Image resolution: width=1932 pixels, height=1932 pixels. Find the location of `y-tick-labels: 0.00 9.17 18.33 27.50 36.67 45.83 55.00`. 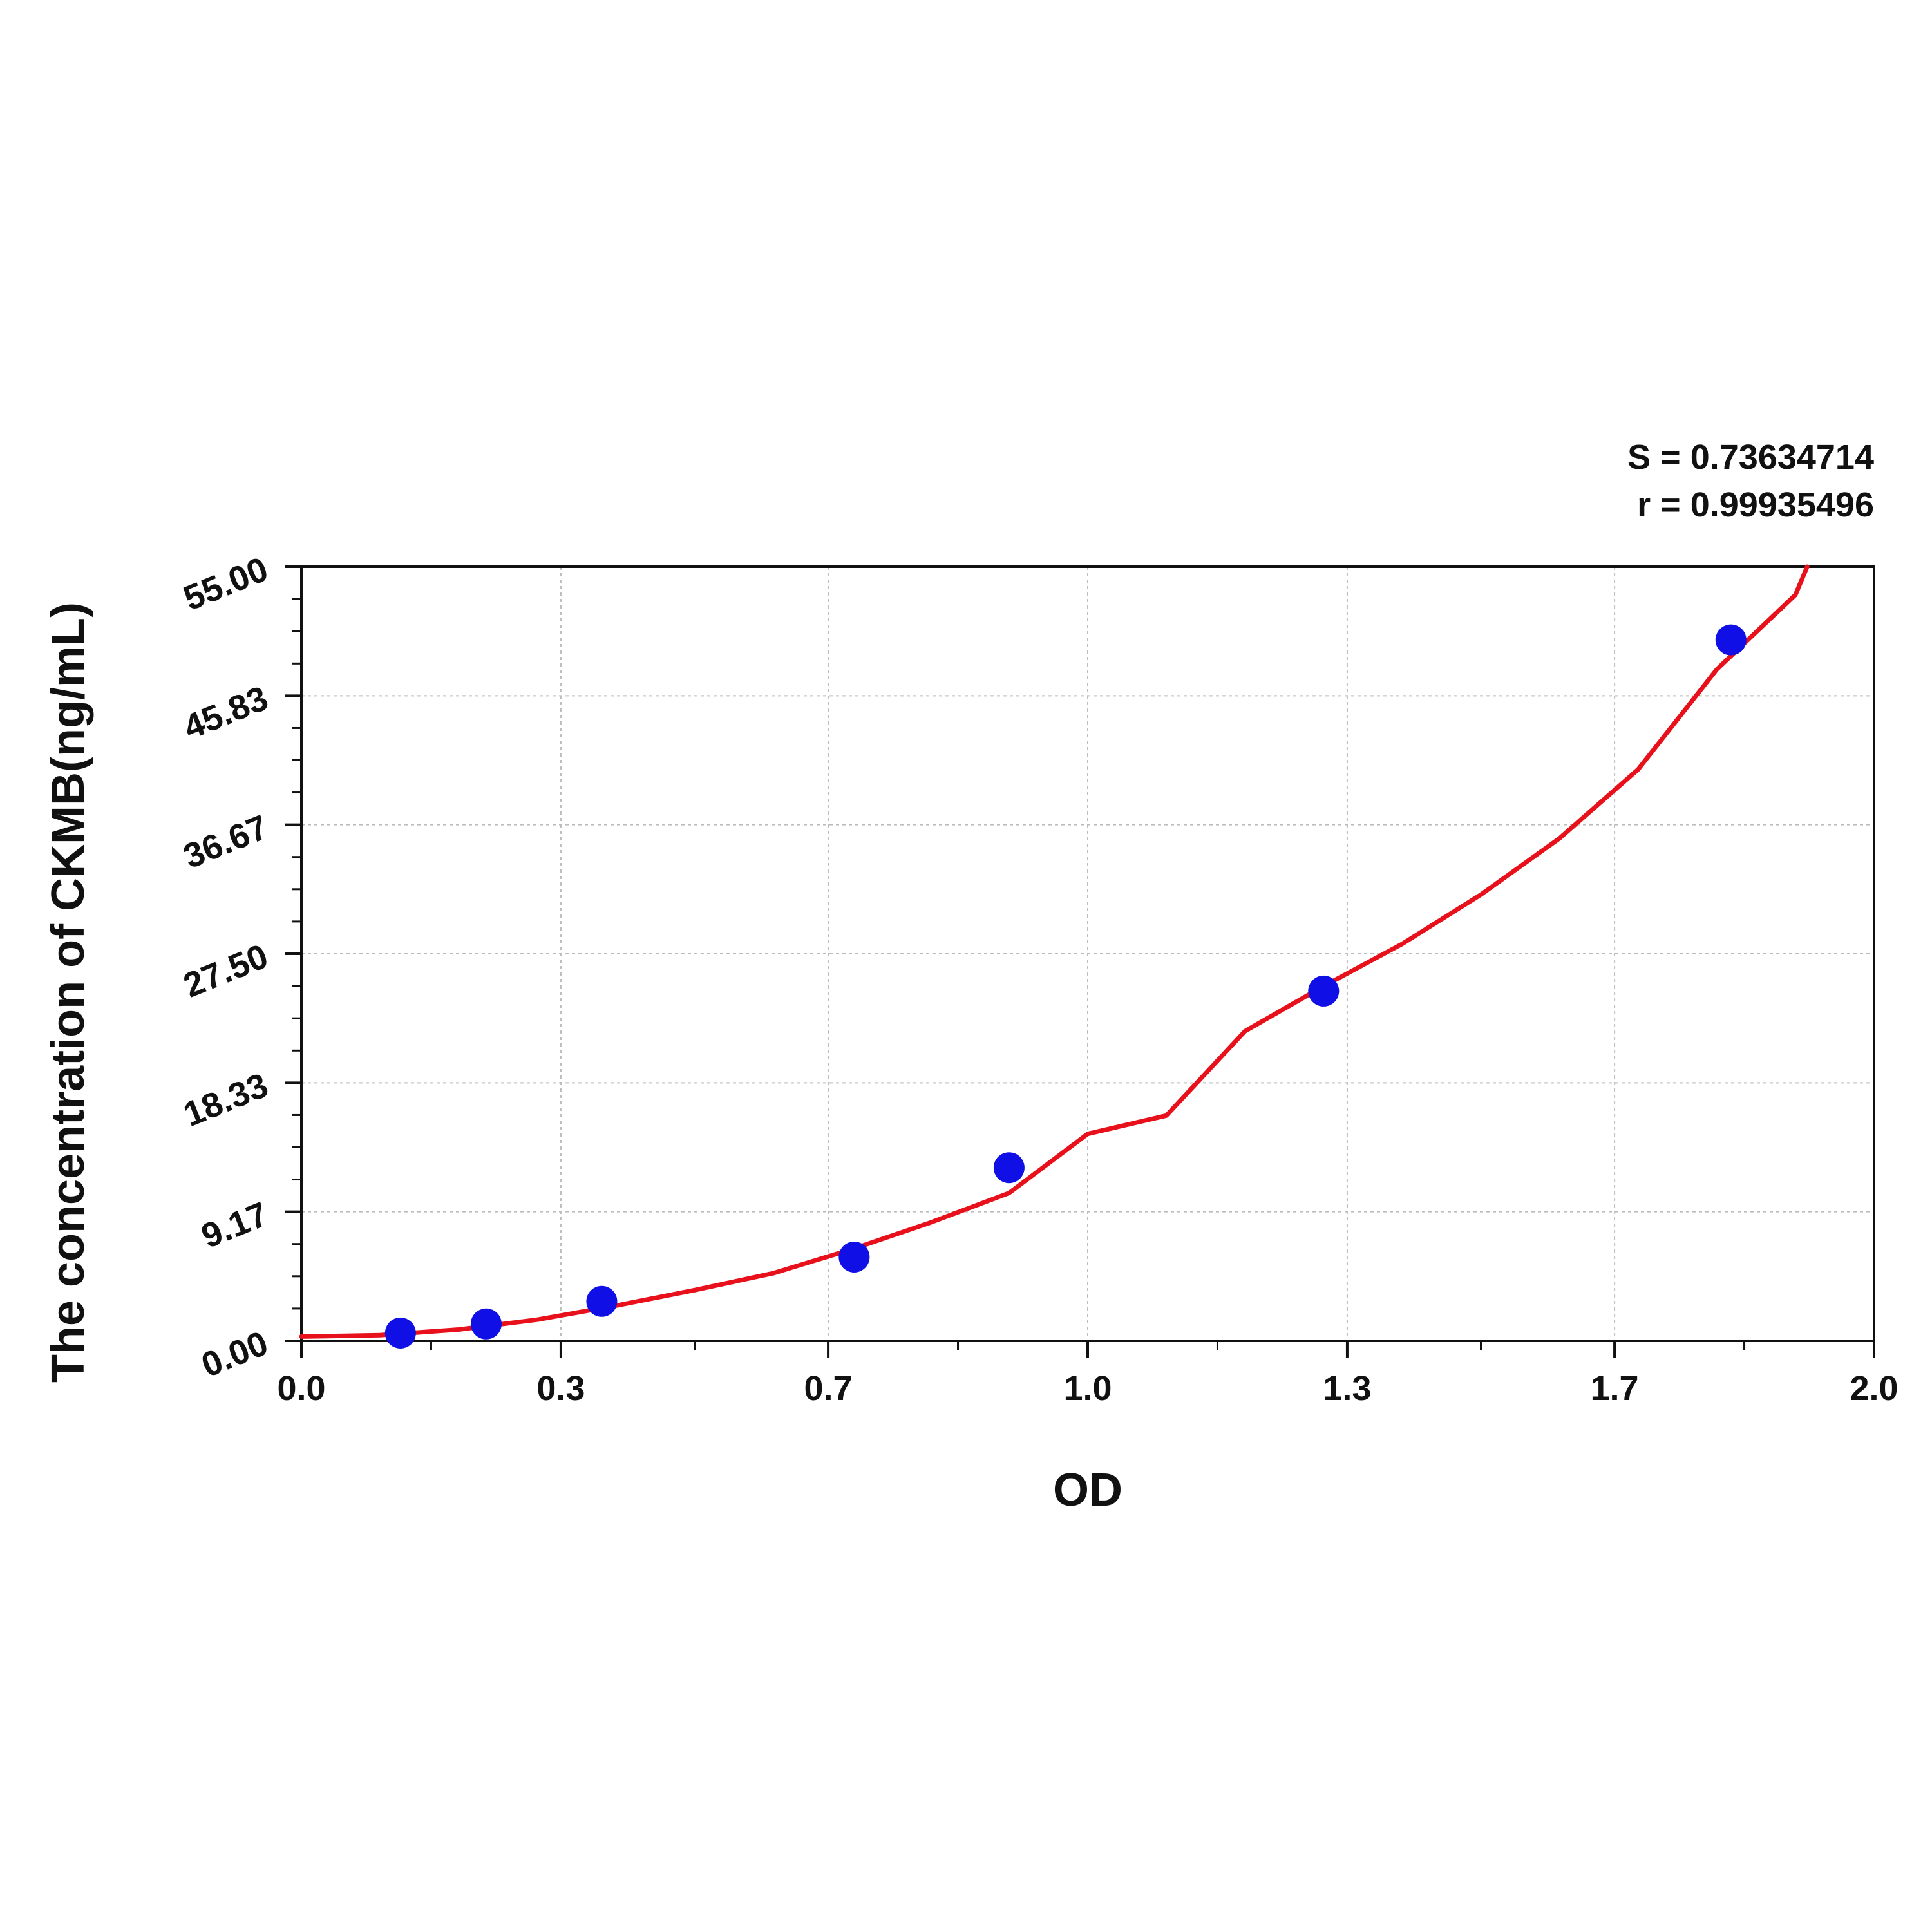

y-tick-labels: 0.00 9.17 18.33 27.50 36.67 45.83 55.00 is located at coordinates (226, 967).